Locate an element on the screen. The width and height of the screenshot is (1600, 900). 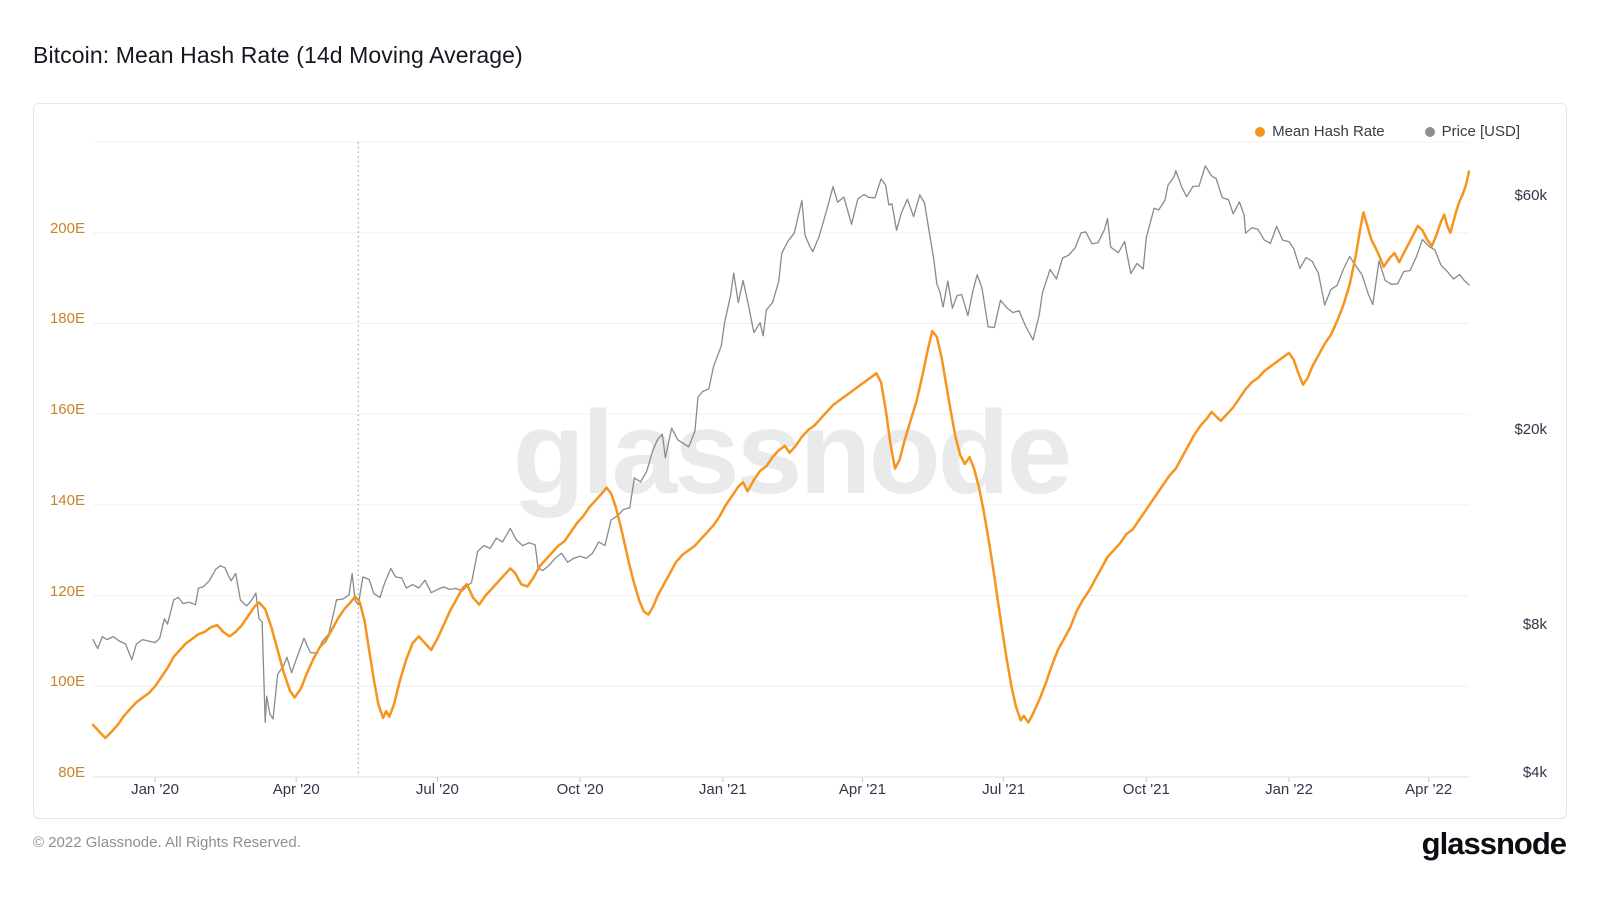
x-axis-label: Apr '21 is located at coordinates (862, 789).